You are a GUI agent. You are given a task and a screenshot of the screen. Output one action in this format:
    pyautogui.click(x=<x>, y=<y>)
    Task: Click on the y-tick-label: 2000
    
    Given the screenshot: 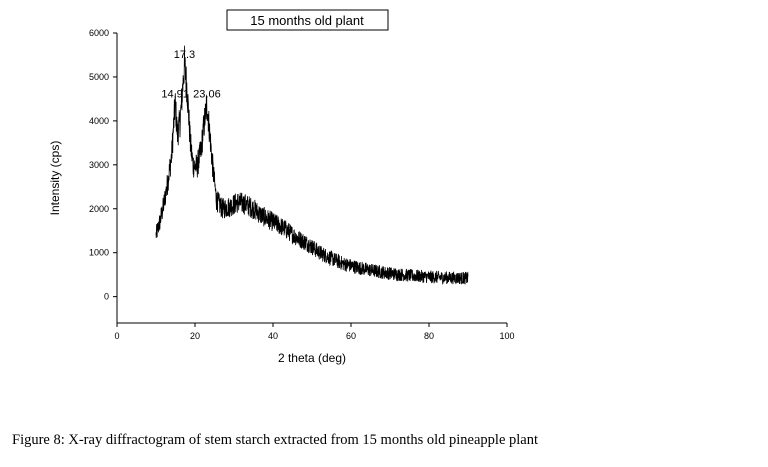 What is the action you would take?
    pyautogui.click(x=99, y=209)
    